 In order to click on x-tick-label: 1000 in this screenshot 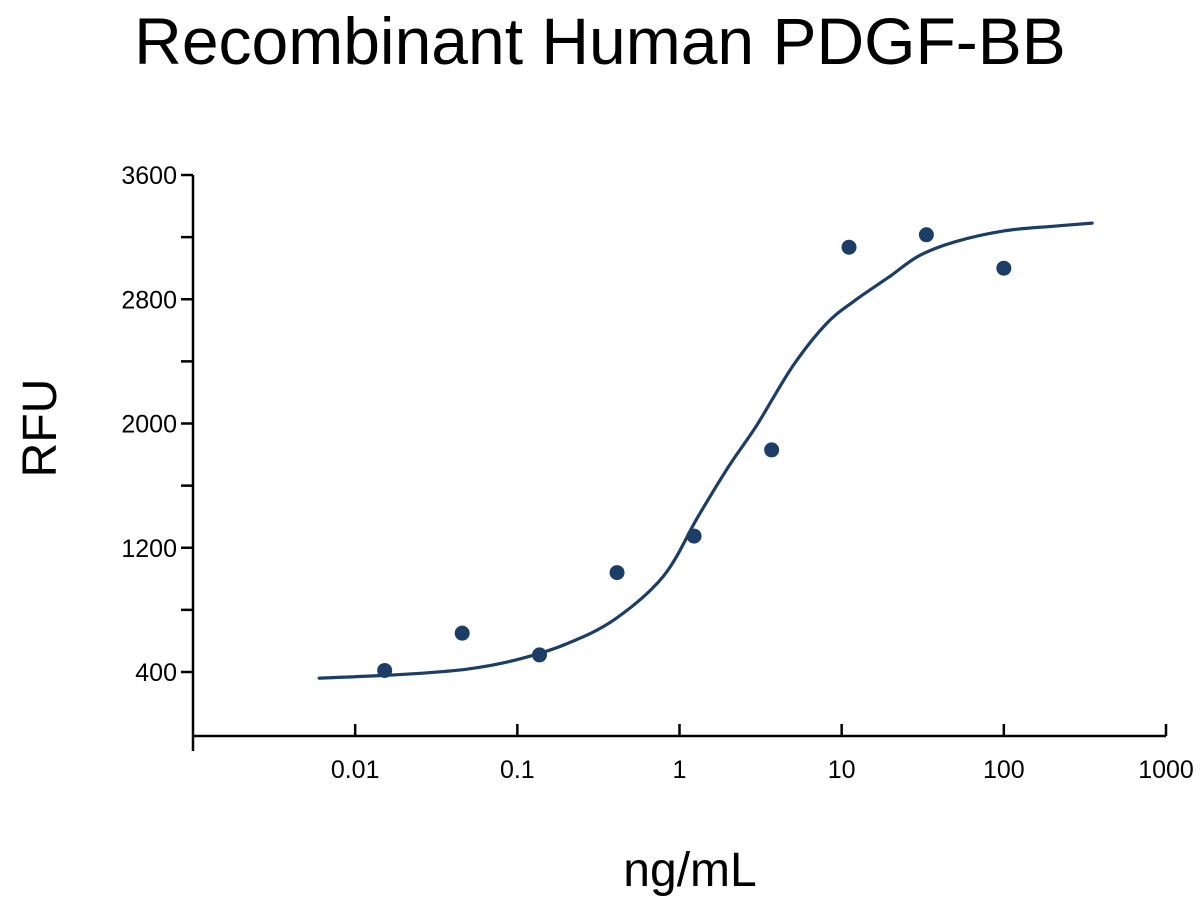, I will do `click(1166, 770)`.